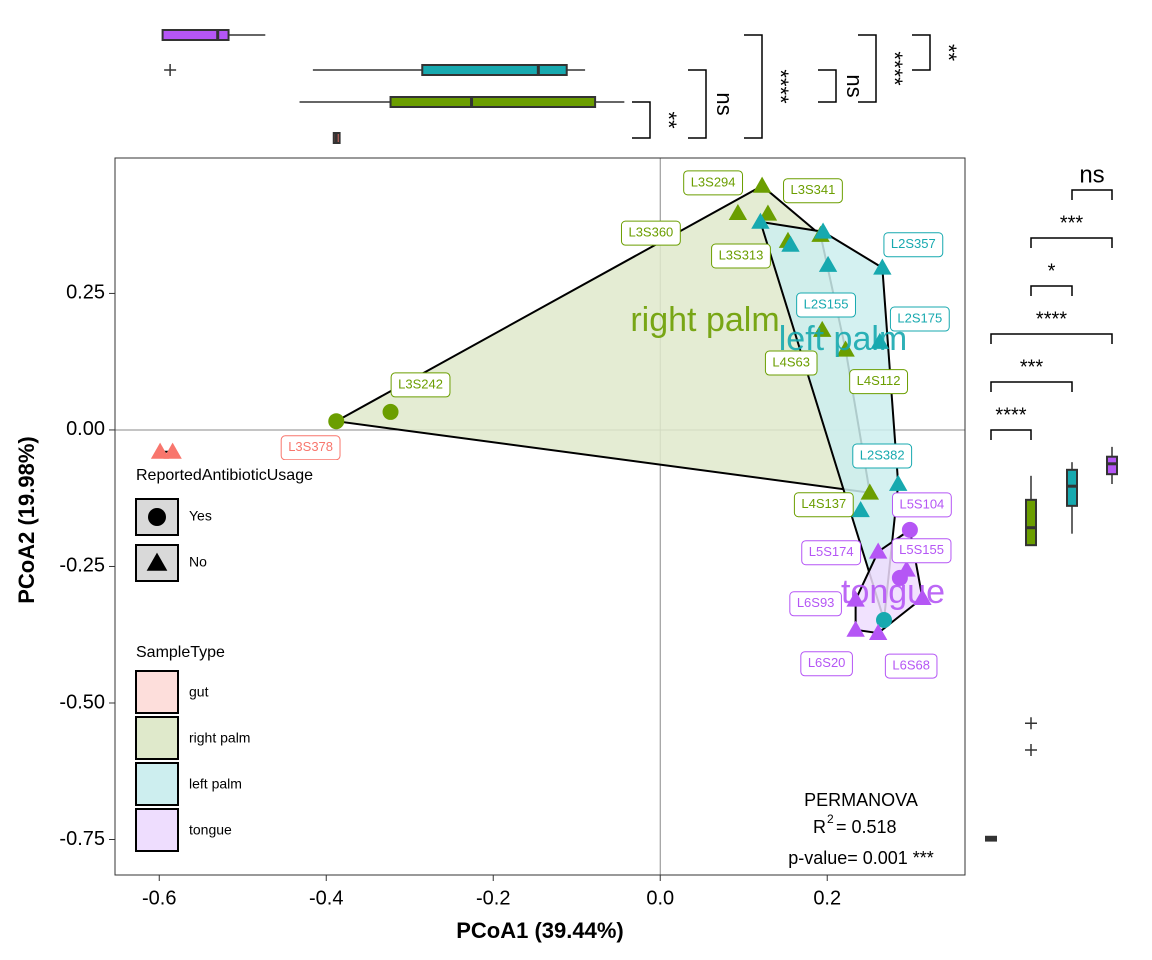 The image size is (1152, 960). I want to click on significance-label: ****, so click(1010, 415).